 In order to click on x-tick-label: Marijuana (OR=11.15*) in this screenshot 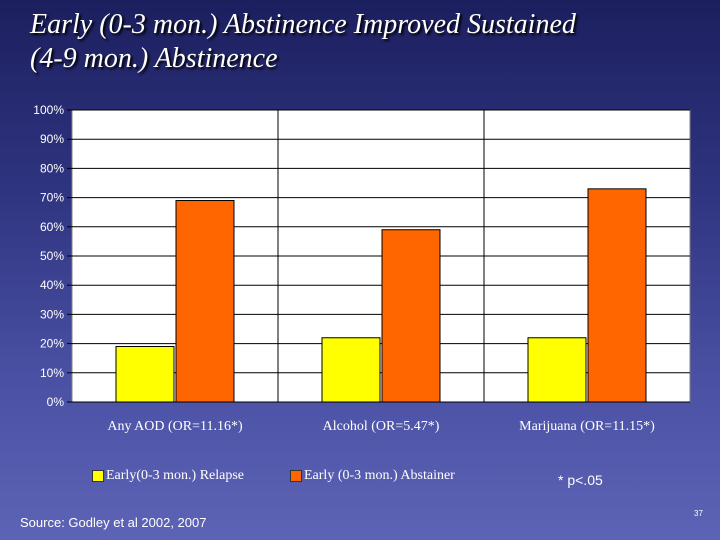, I will do `click(587, 426)`.